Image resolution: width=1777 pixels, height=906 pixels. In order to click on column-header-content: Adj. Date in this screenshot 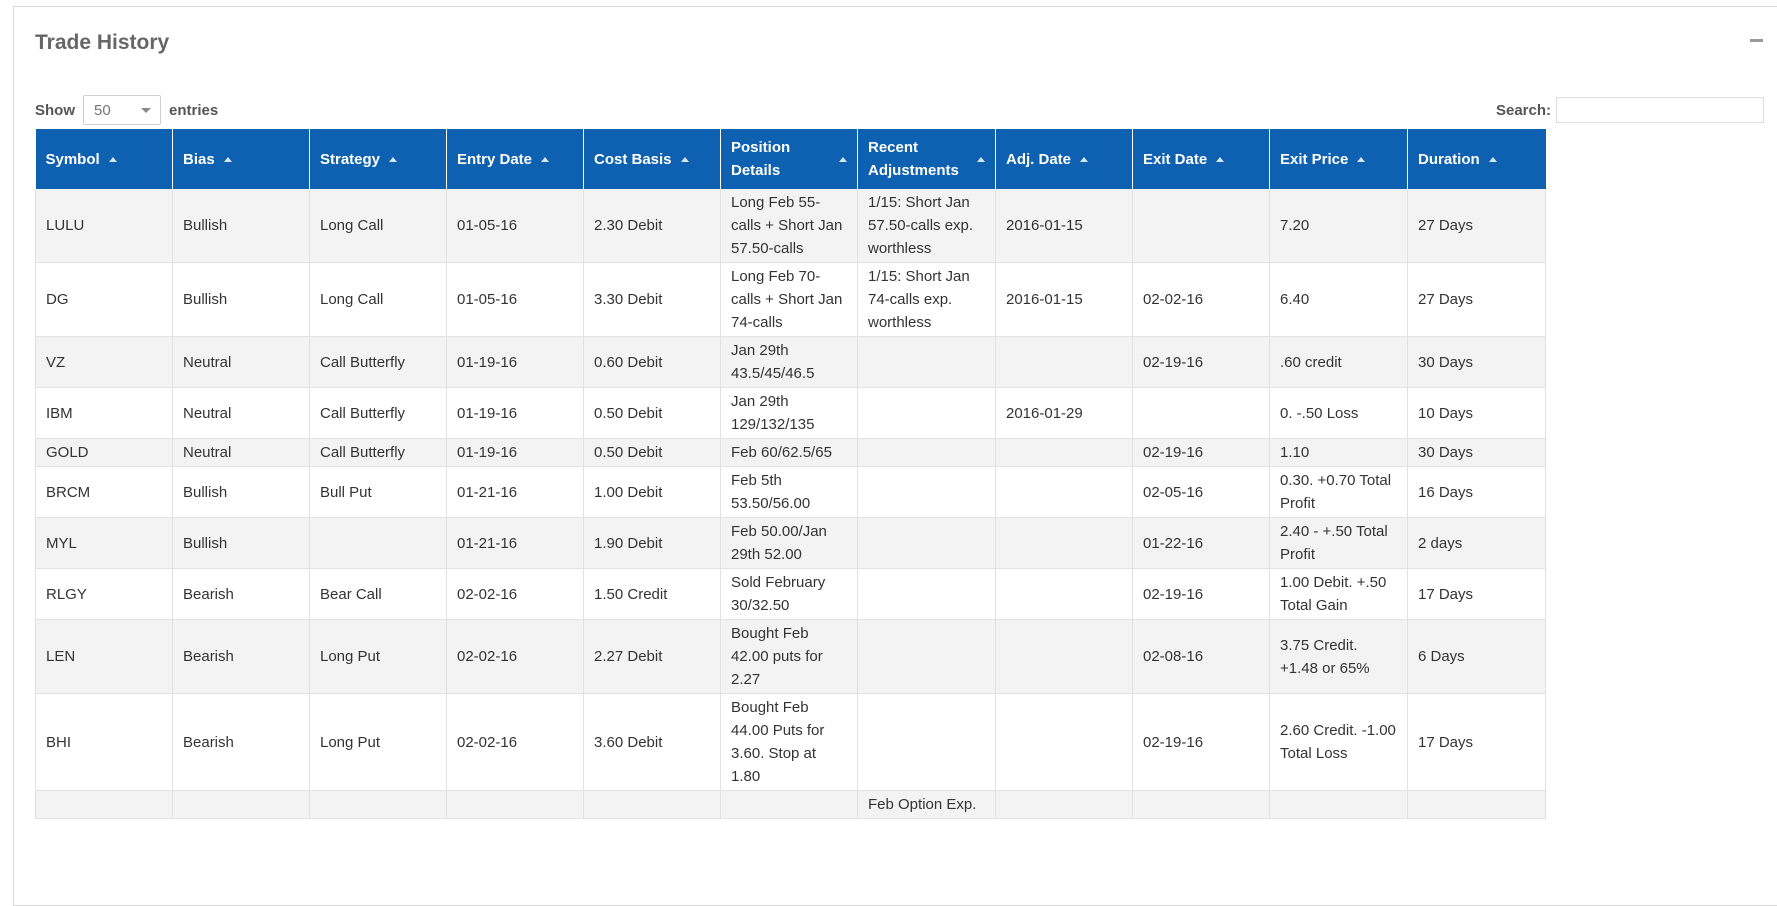, I will do `click(1064, 159)`.